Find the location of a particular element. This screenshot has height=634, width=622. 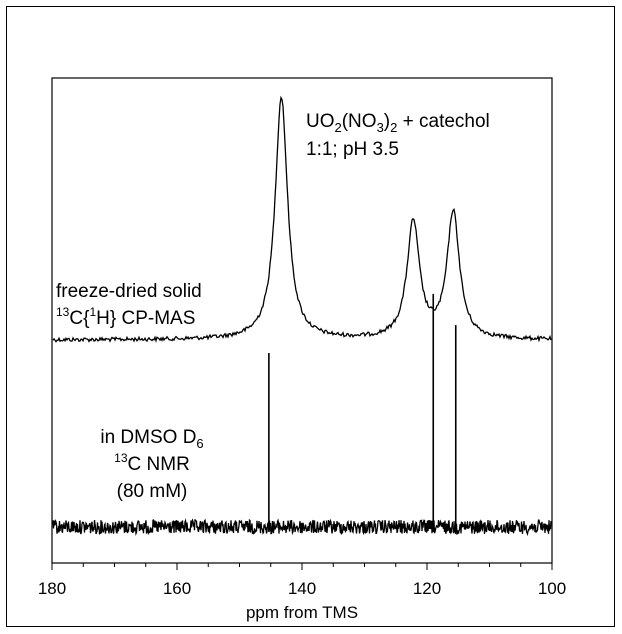

x-tick-label: 160 is located at coordinates (177, 588).